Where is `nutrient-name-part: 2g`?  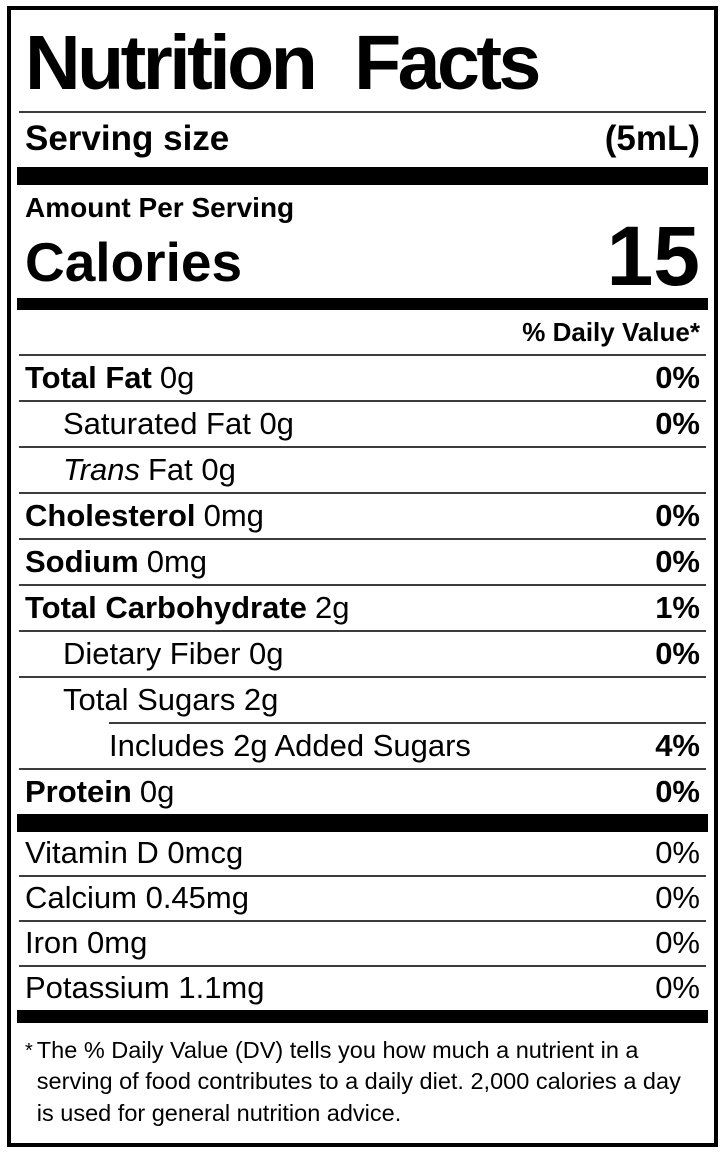
nutrient-name-part: 2g is located at coordinates (332, 607).